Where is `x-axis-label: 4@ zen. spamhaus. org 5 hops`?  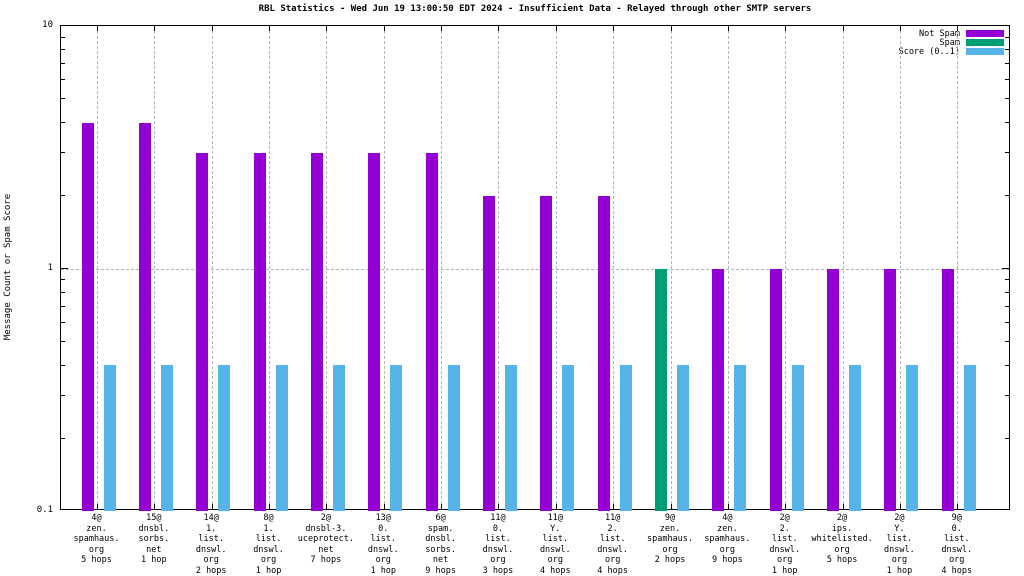
x-axis-label: 4@ zen. spamhaus. org 5 hops is located at coordinates (97, 539).